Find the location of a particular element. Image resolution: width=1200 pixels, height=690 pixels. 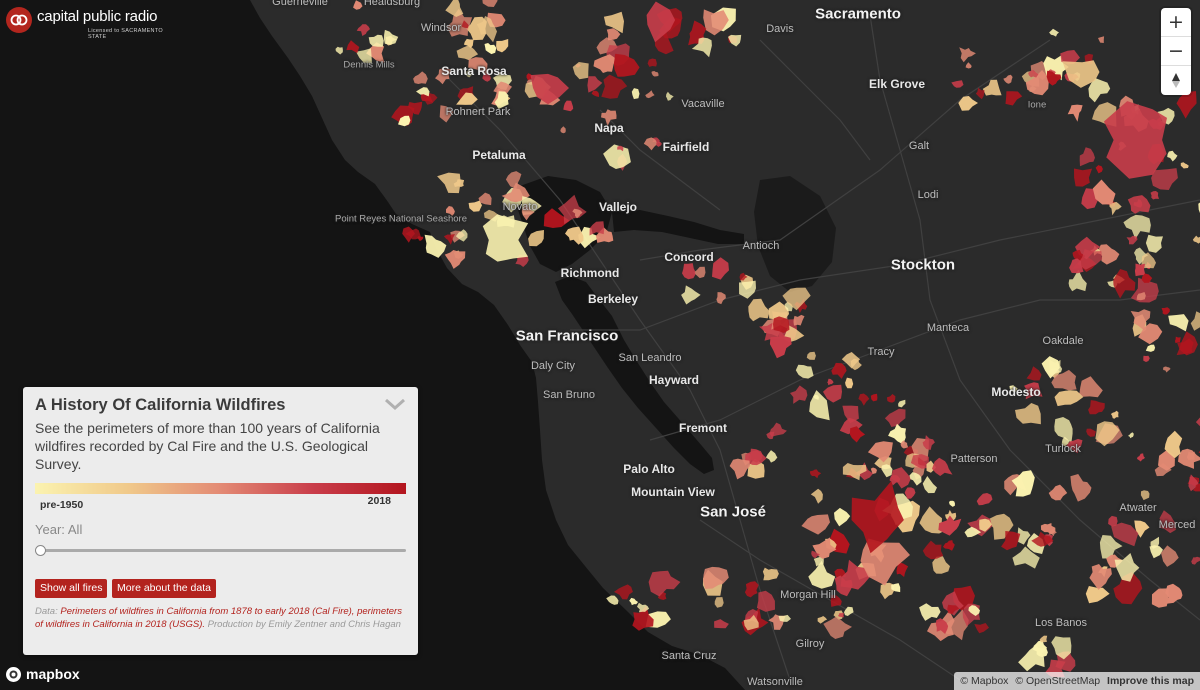

credits-prefix: Data: is located at coordinates (48, 611).